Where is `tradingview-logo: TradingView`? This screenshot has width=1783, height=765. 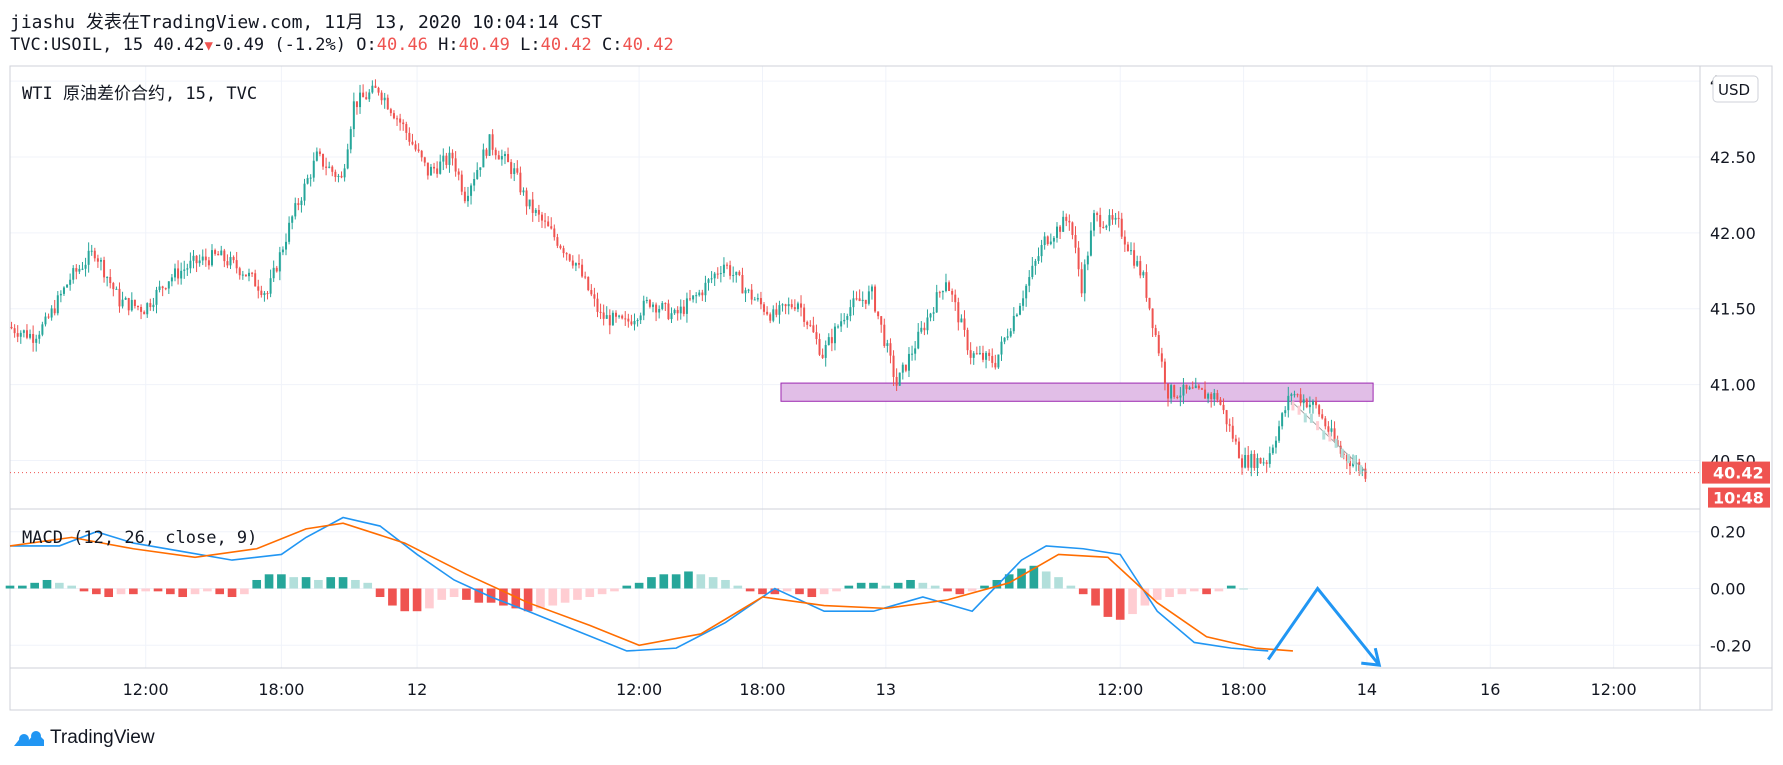 tradingview-logo: TradingView is located at coordinates (83, 738).